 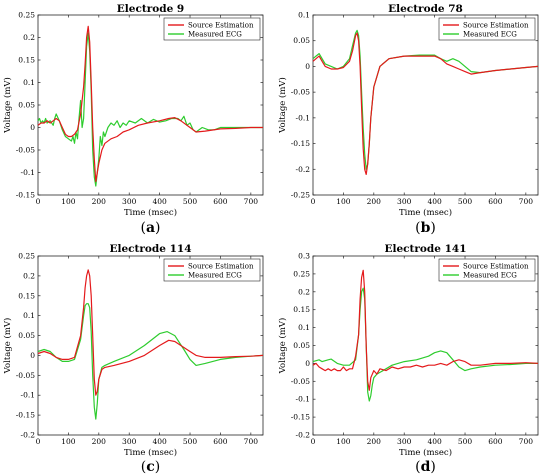 What do you see at coordinates (150, 9) in the screenshot?
I see `chart-title: Electrode 9` at bounding box center [150, 9].